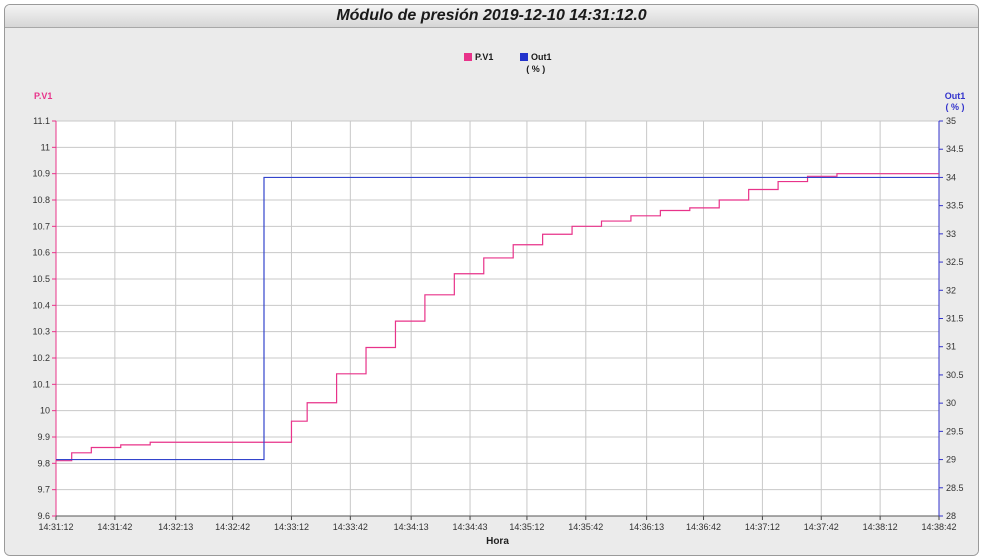  Describe the element at coordinates (526, 527) in the screenshot. I see `x-tick-label: 14:35:12` at that location.